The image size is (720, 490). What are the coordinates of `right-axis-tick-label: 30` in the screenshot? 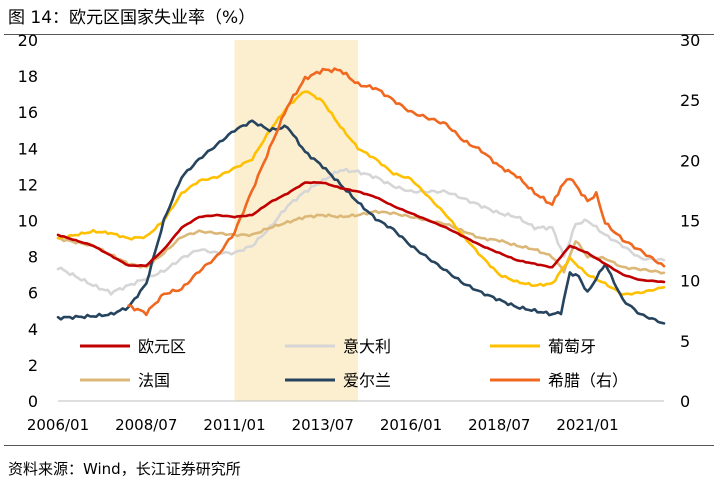 It's located at (690, 40).